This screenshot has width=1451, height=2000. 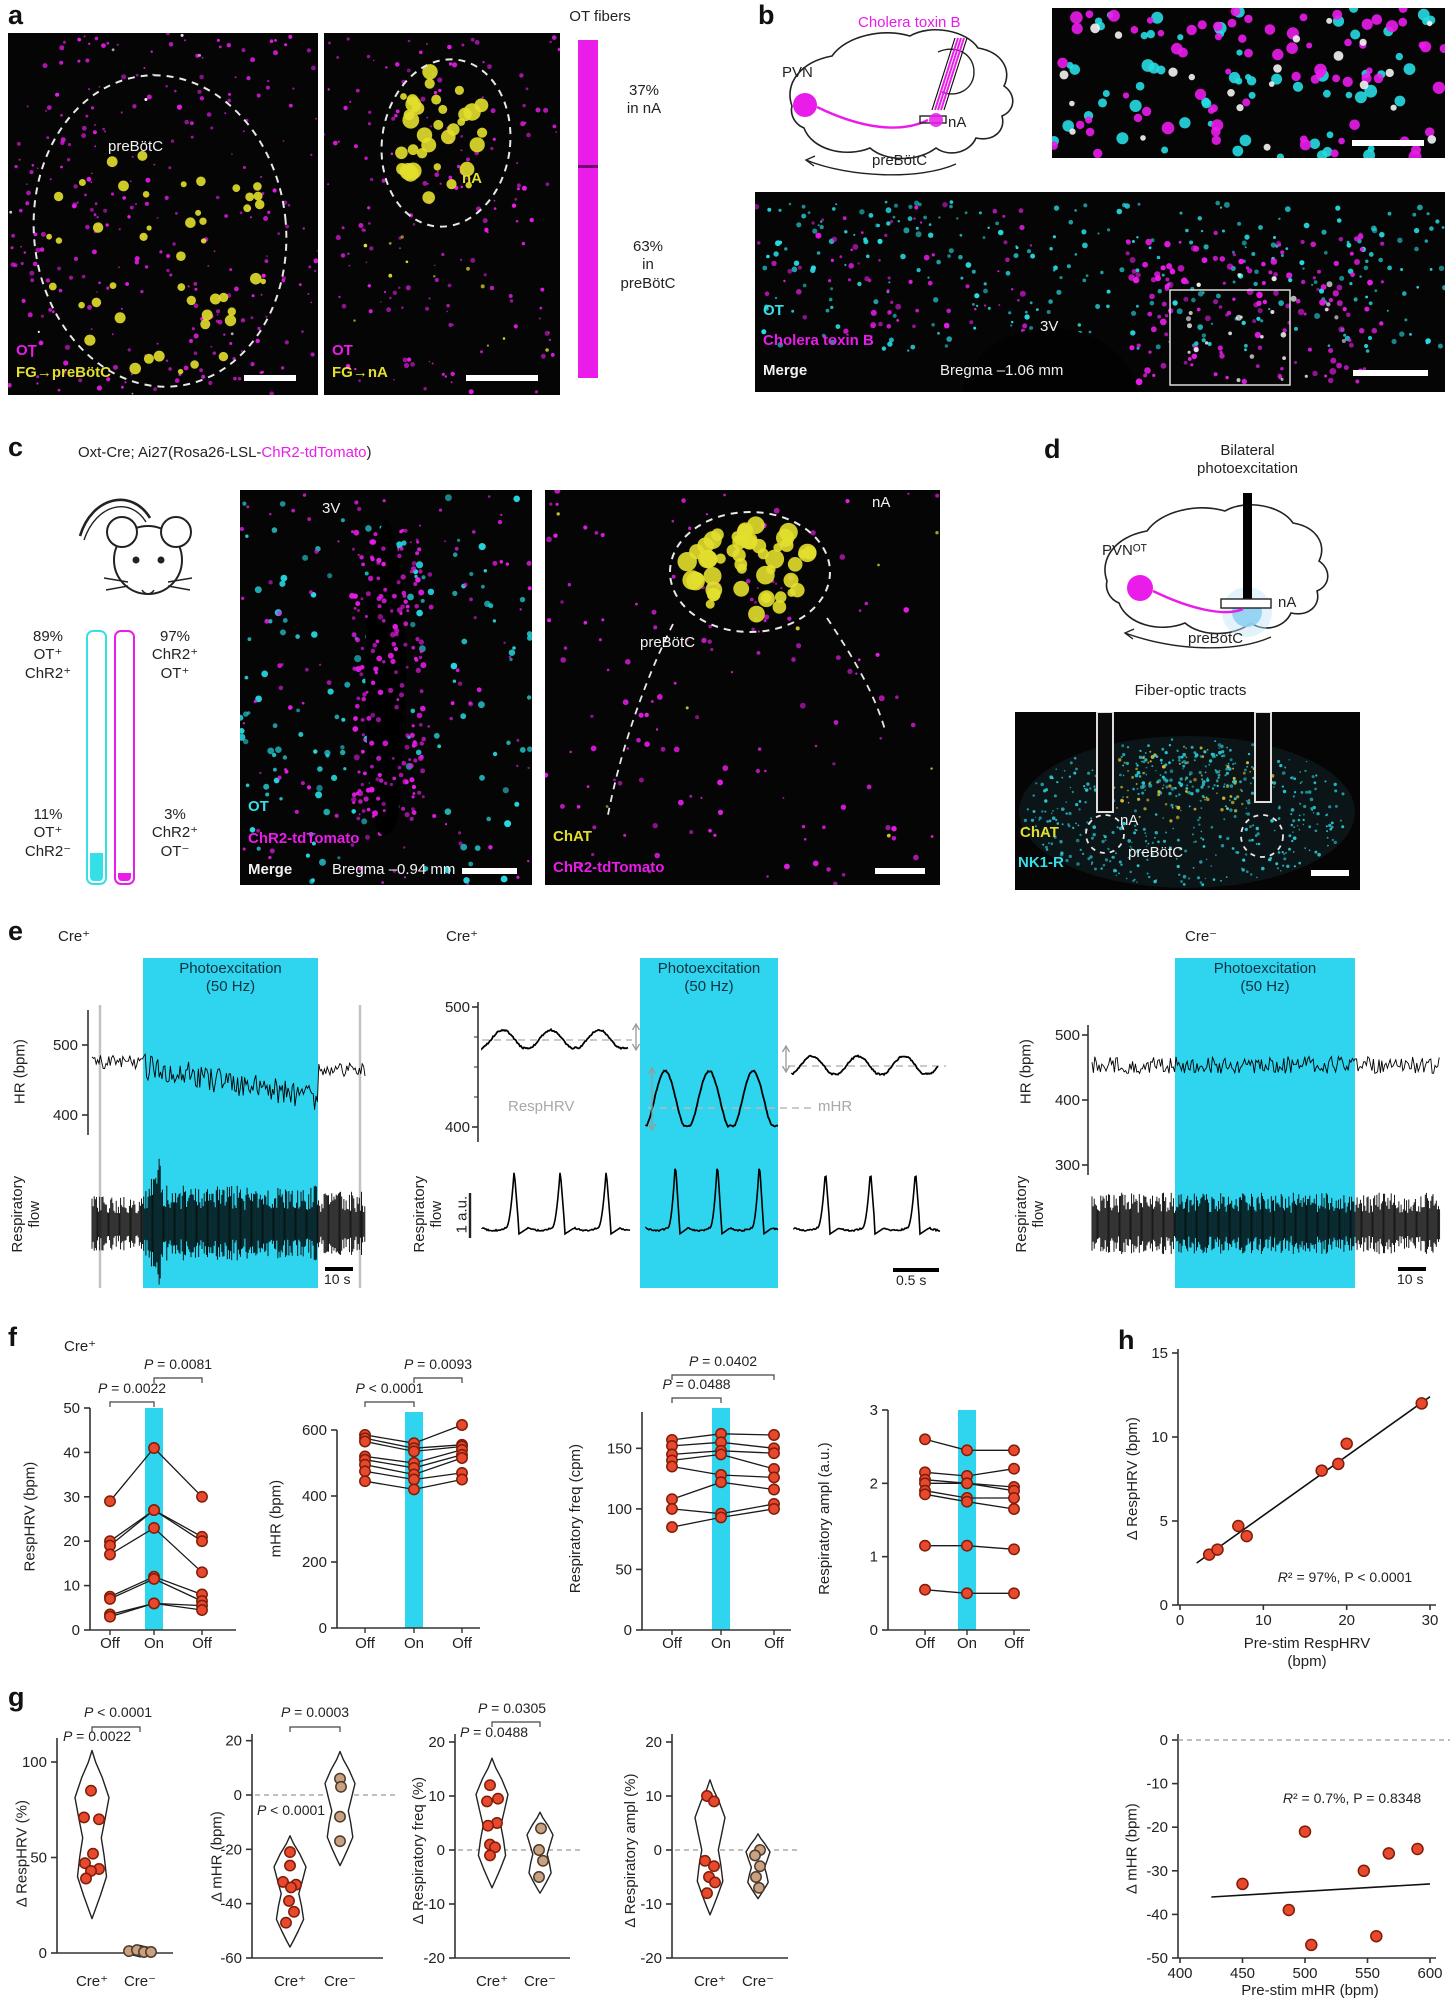 What do you see at coordinates (202, 1643) in the screenshot?
I see `category-label: Off` at bounding box center [202, 1643].